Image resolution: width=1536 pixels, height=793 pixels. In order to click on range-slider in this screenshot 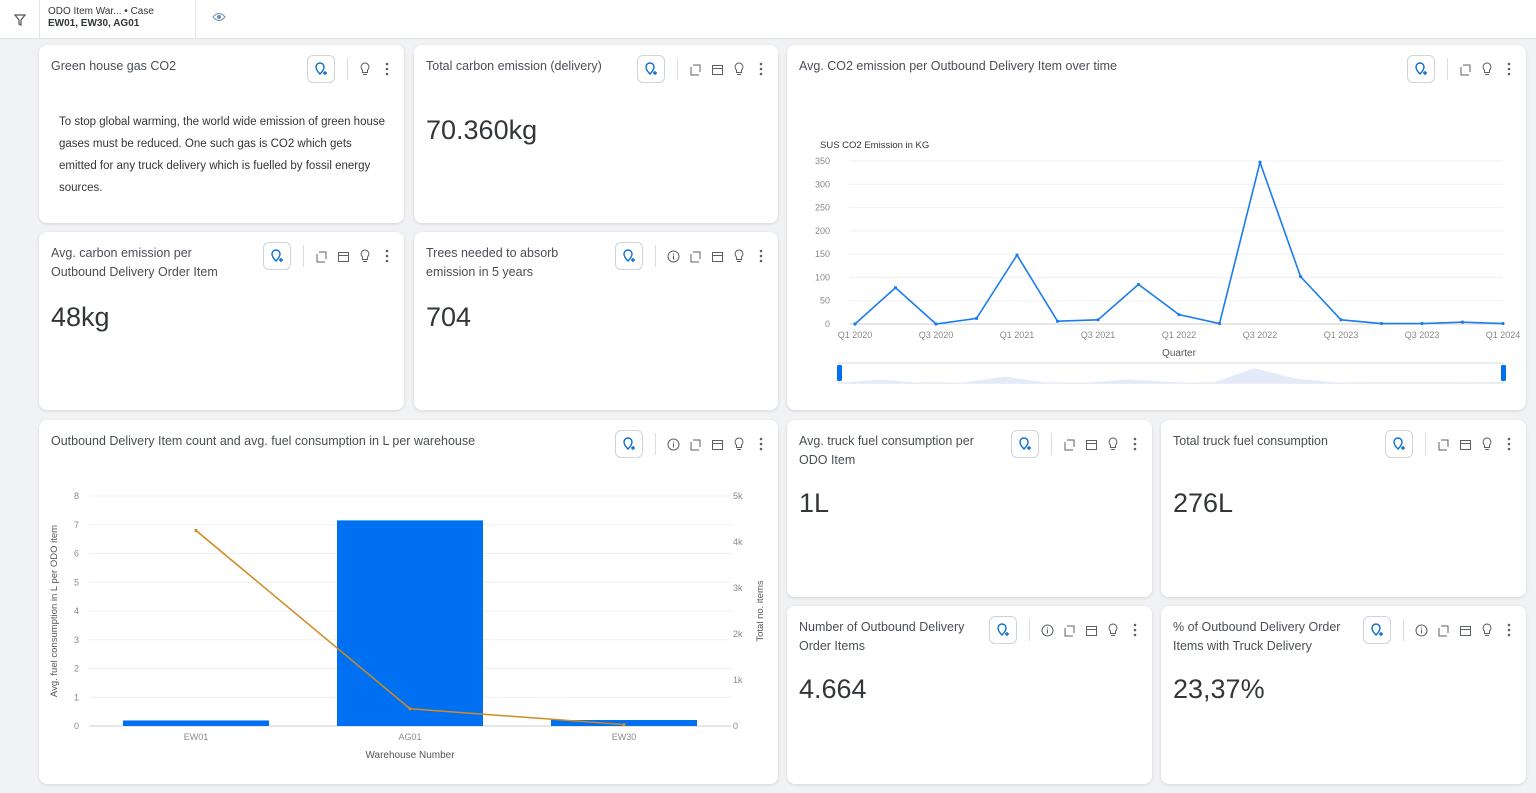, I will do `click(1171, 373)`.